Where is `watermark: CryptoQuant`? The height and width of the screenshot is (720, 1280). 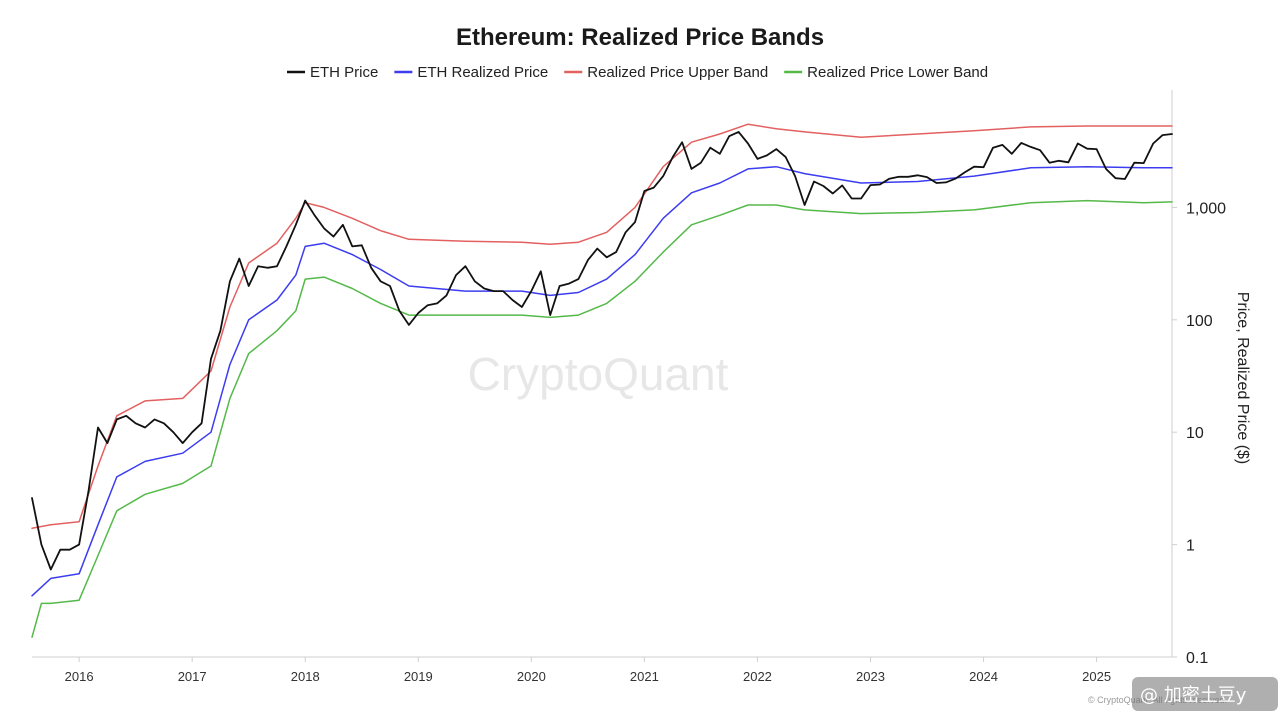 watermark: CryptoQuant is located at coordinates (598, 374).